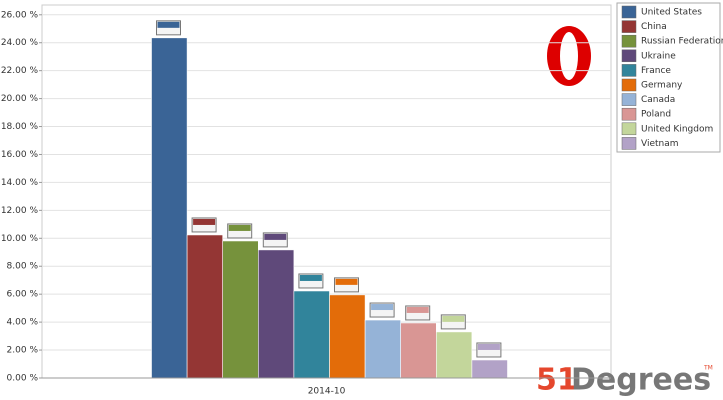  What do you see at coordinates (20, 43) in the screenshot?
I see `y-tick-label: 24.00 %` at bounding box center [20, 43].